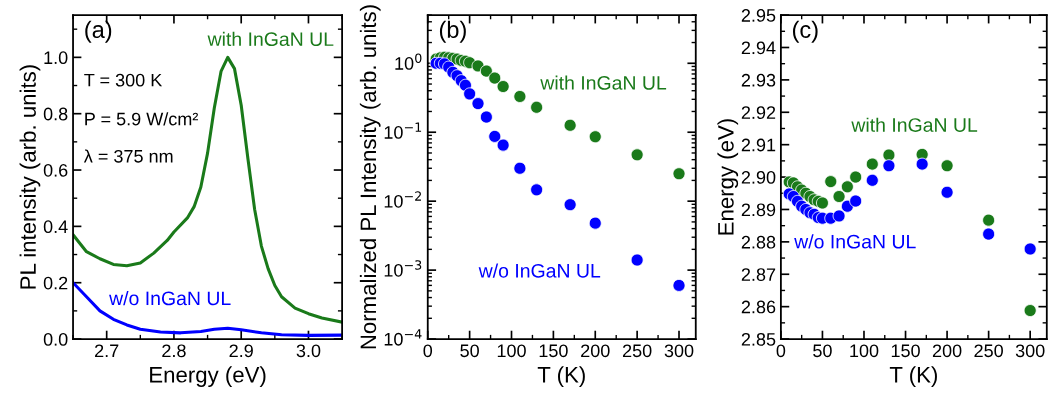  I want to click on y-tick-label: 2.89, so click(758, 210).